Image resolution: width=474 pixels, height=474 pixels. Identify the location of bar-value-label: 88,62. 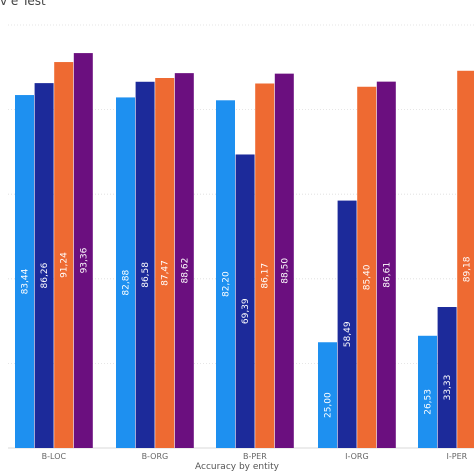
(185, 271).